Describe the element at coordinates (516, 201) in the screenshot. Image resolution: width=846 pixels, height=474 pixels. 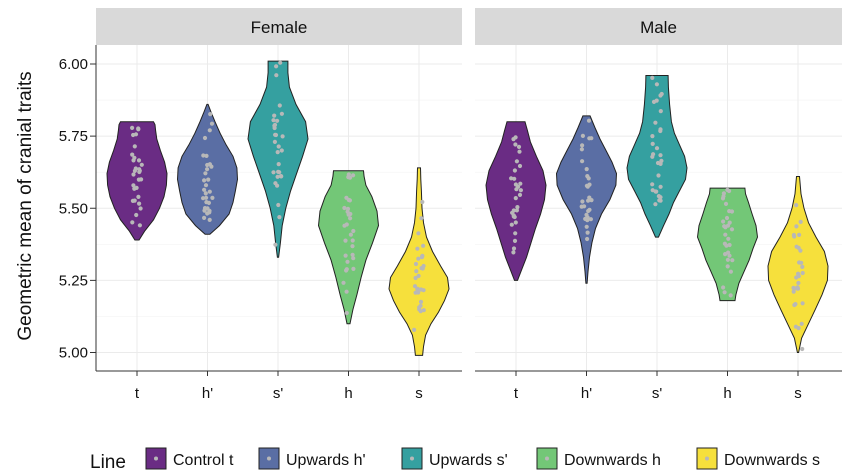
I see `violin-t` at that location.